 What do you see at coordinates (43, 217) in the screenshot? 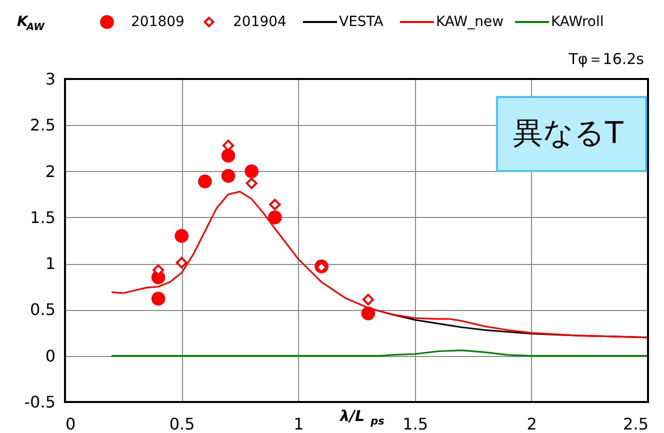
I see `y-tick-label: 1.5` at bounding box center [43, 217].